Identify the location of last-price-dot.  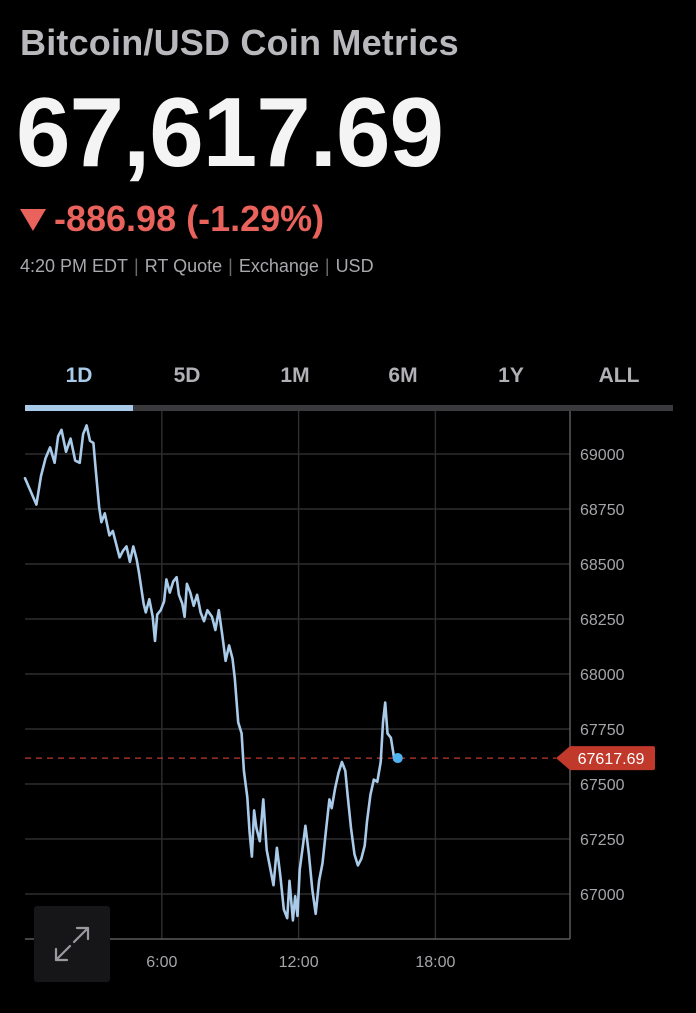
(397, 758).